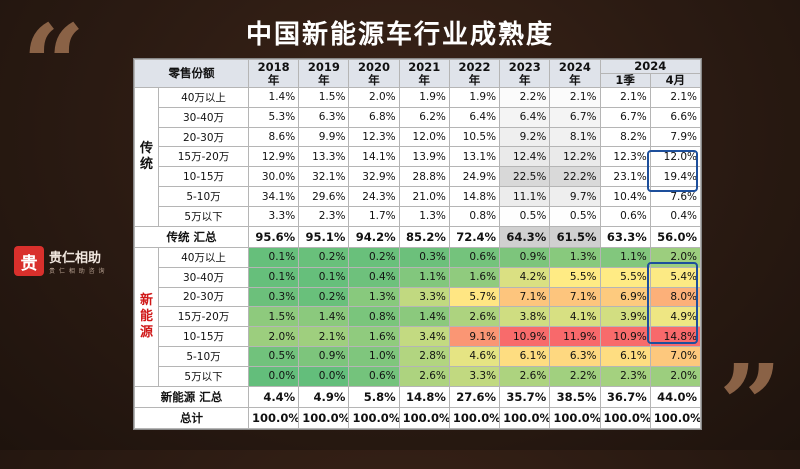 This screenshot has width=800, height=469. Describe the element at coordinates (575, 317) in the screenshot. I see `data-cell: 4.1%` at that location.